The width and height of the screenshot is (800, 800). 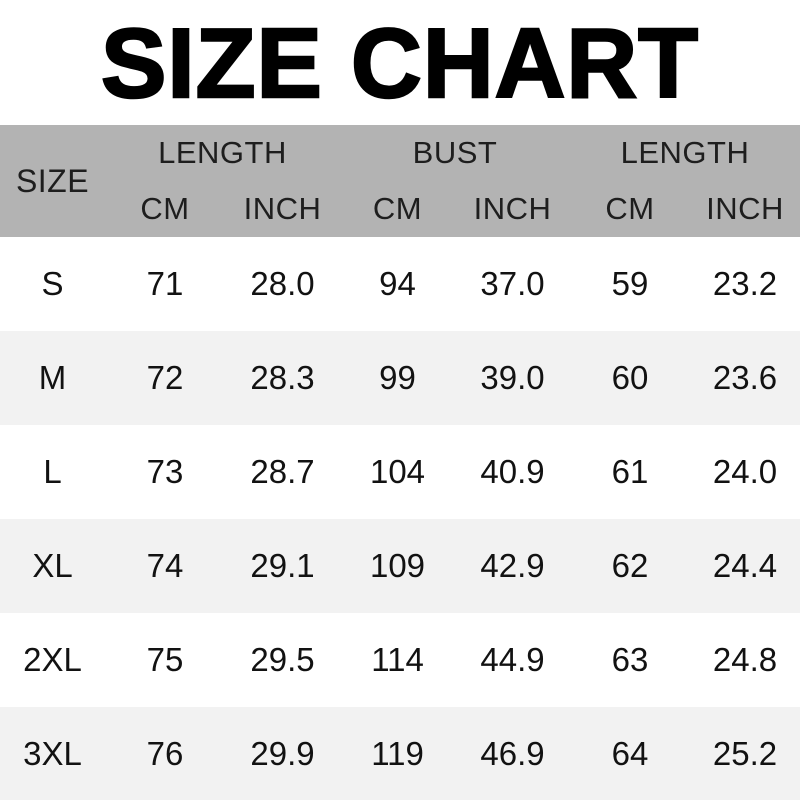 I want to click on measurement-value: 61, so click(x=630, y=471).